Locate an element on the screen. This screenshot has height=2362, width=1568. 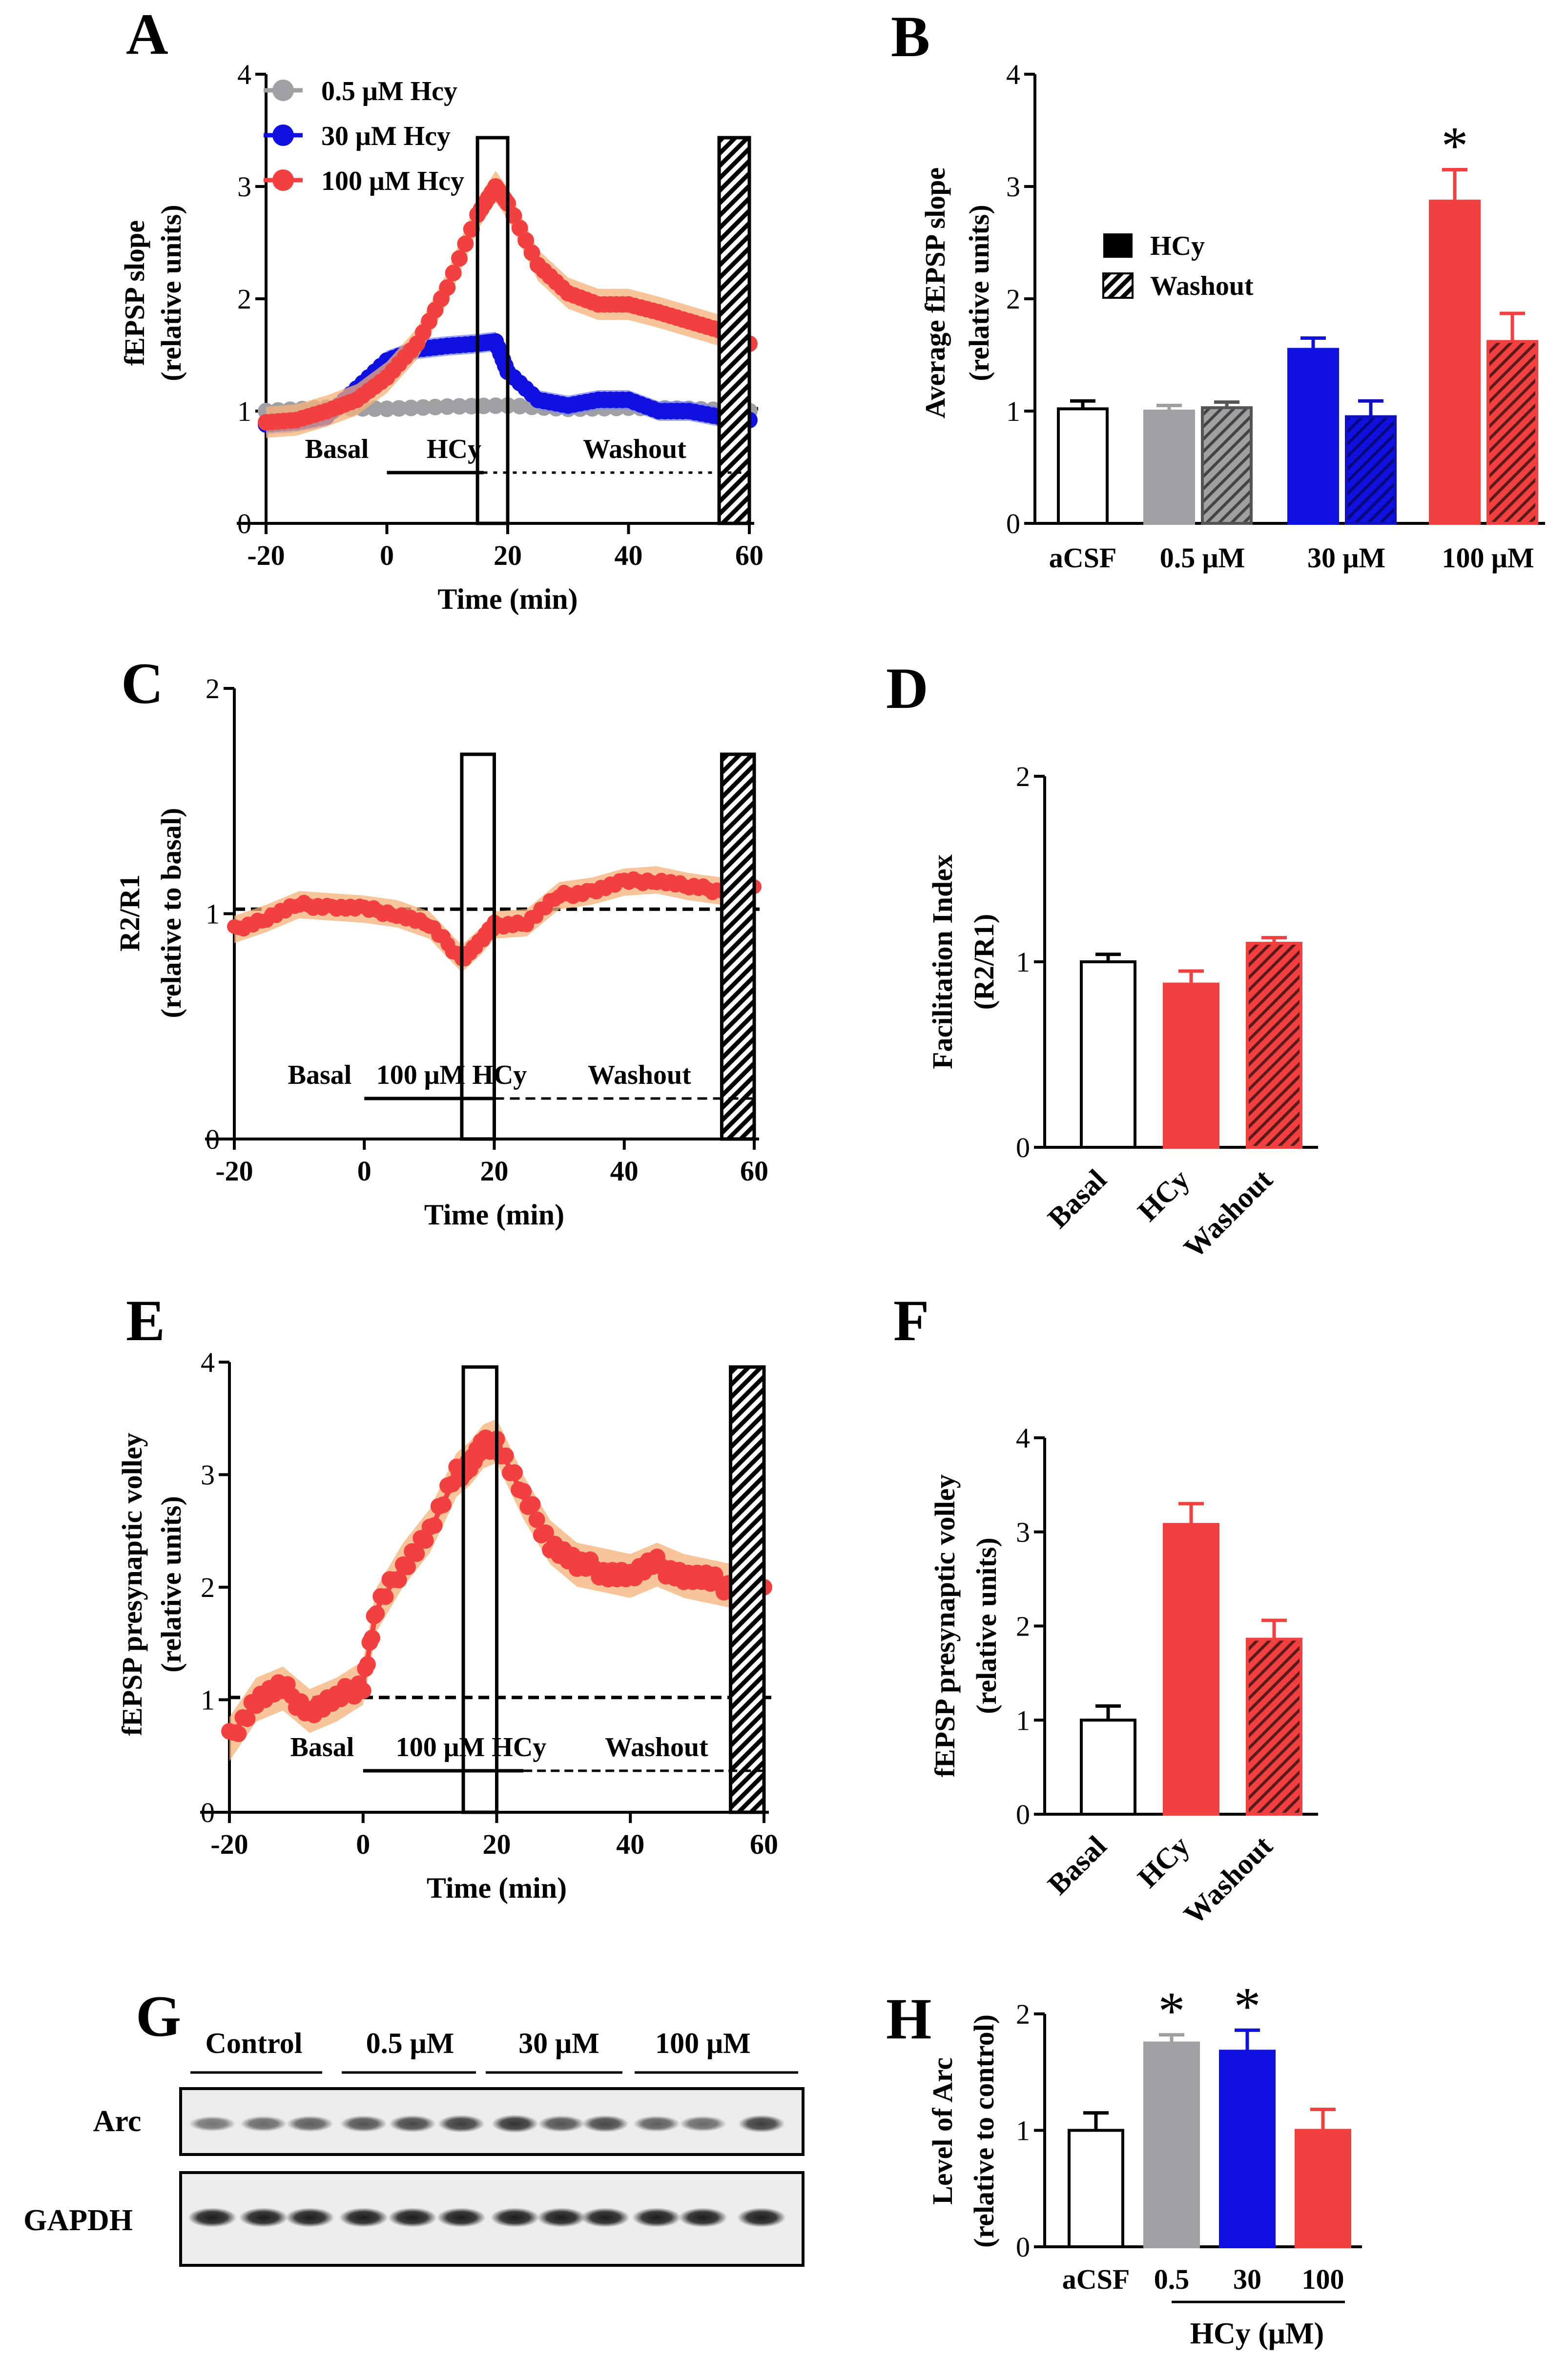
e-annotation-hcy: 100 μM HCy is located at coordinates (471, 1747).